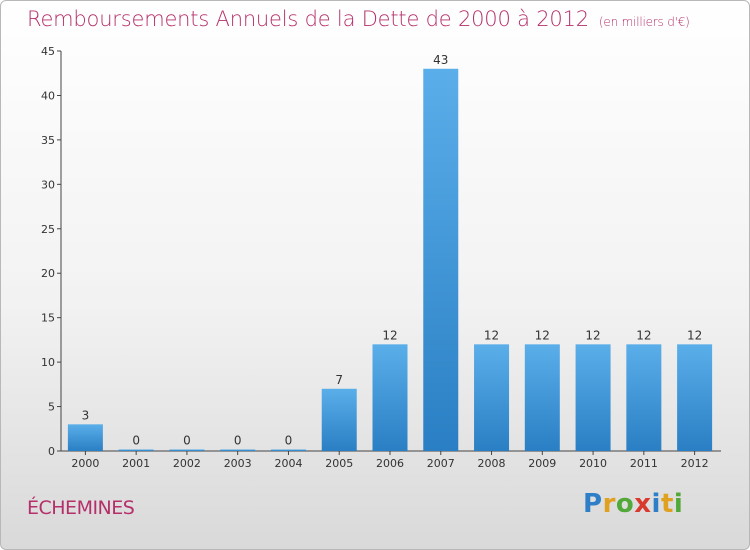 The height and width of the screenshot is (550, 750). Describe the element at coordinates (542, 463) in the screenshot. I see `x-tick-label: 2009` at that location.